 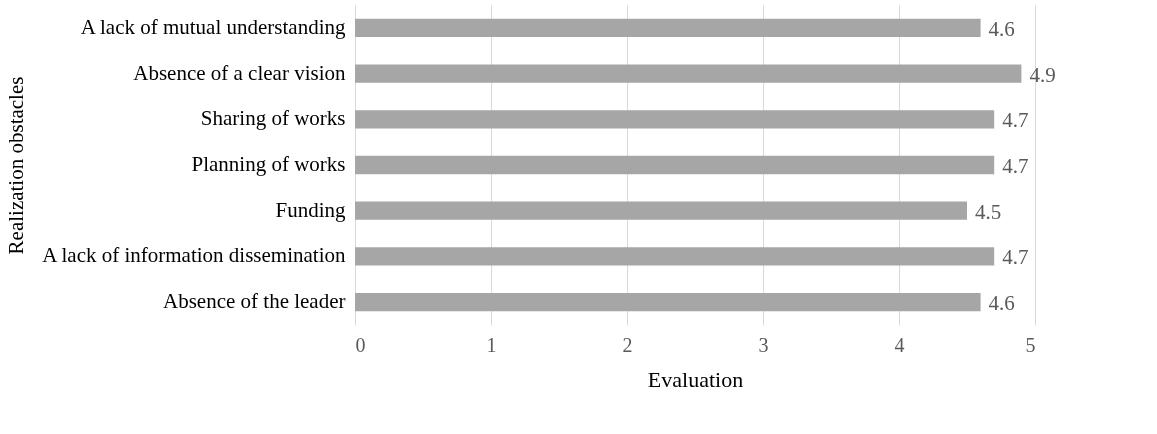 What do you see at coordinates (627, 344) in the screenshot?
I see `x-tick-label: 2` at bounding box center [627, 344].